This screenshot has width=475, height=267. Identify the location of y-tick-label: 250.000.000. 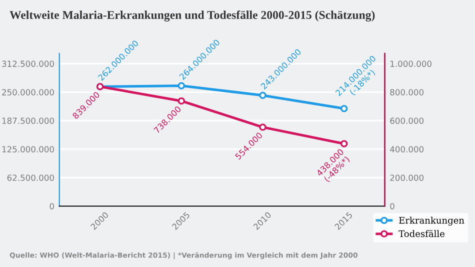
(28, 92).